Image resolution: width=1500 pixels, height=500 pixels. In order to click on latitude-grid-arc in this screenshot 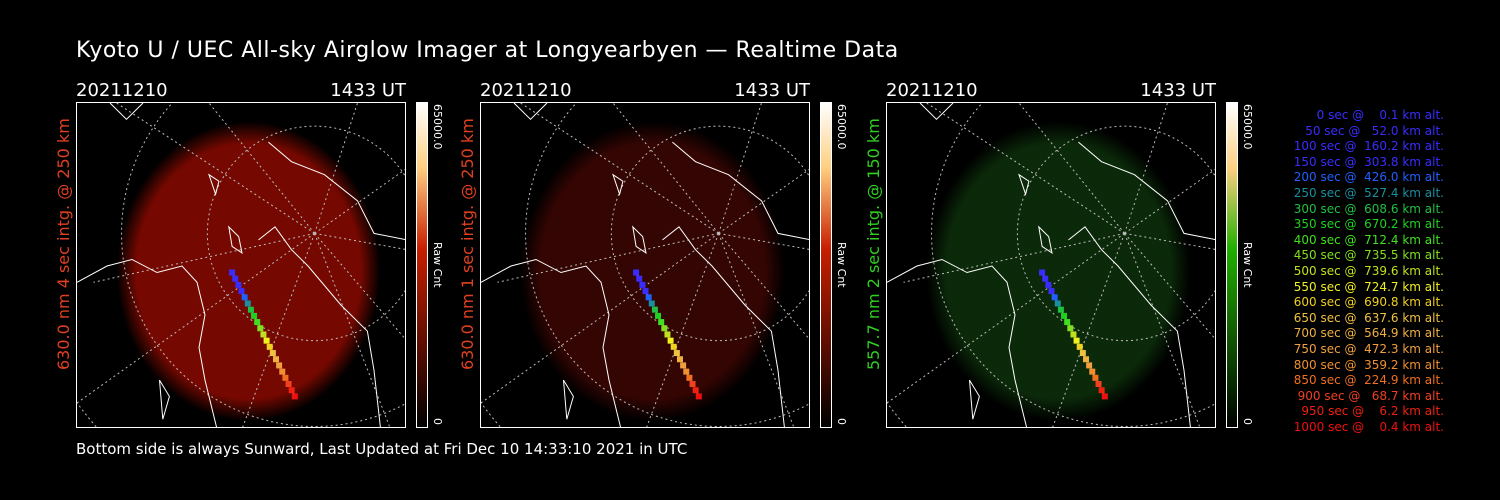, I will do `click(1073, 265)`.